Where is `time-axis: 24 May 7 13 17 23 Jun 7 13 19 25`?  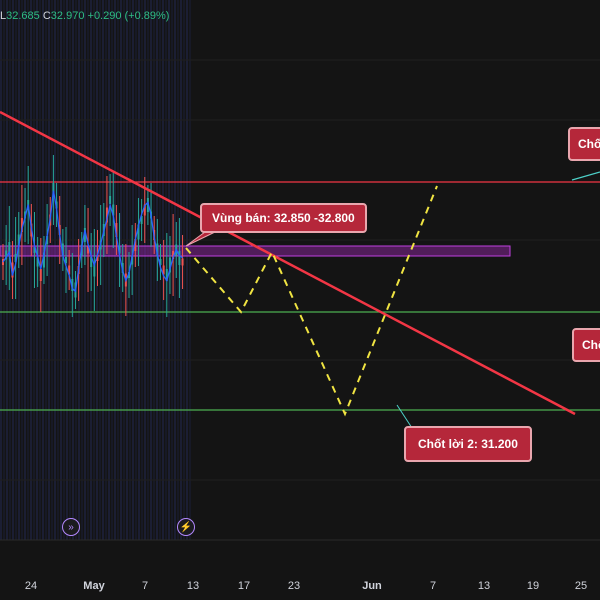 time-axis: 24 May 7 13 17 23 Jun 7 13 19 25 is located at coordinates (300, 585).